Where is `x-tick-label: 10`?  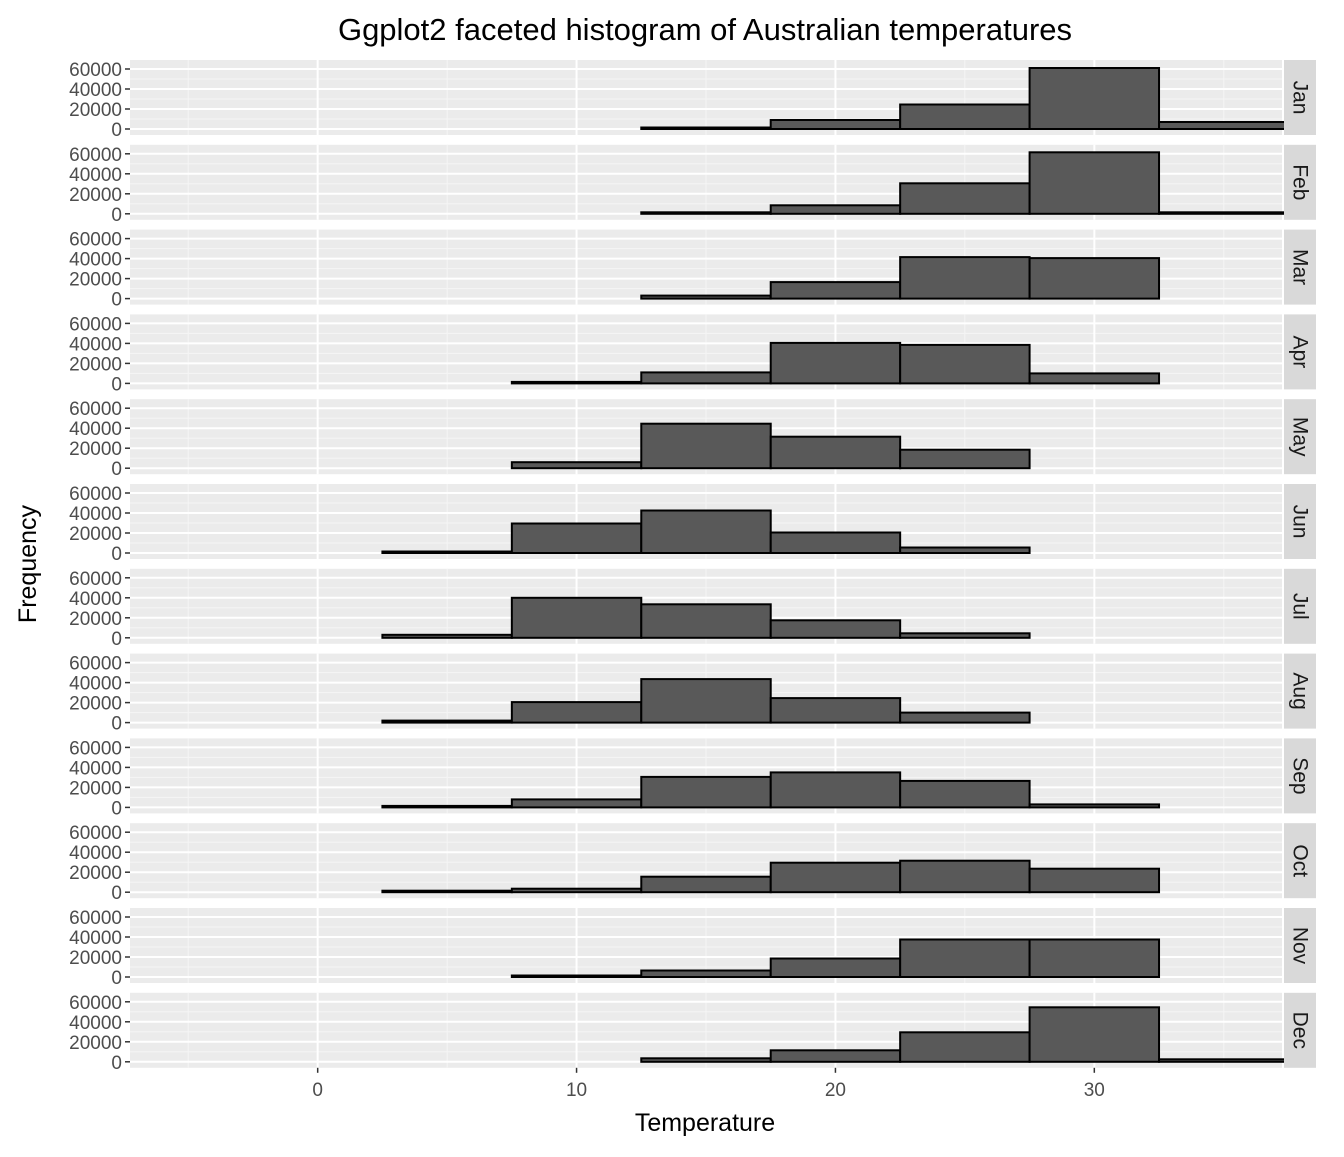 x-tick-label: 10 is located at coordinates (576, 1090).